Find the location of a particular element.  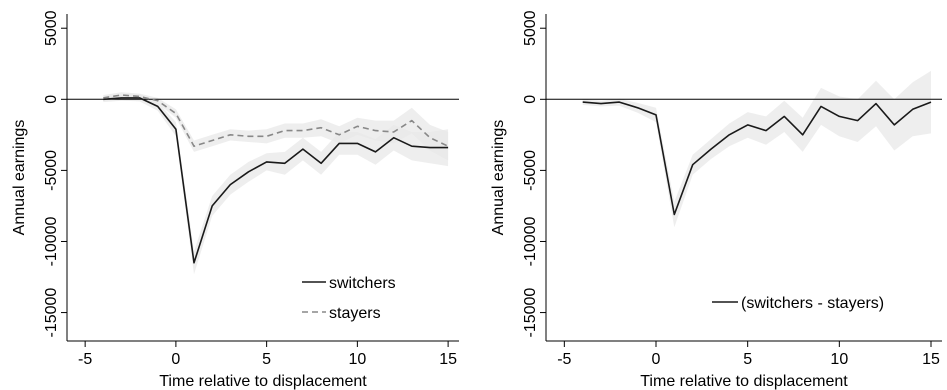

legend-label-1: switchers is located at coordinates (362, 283).